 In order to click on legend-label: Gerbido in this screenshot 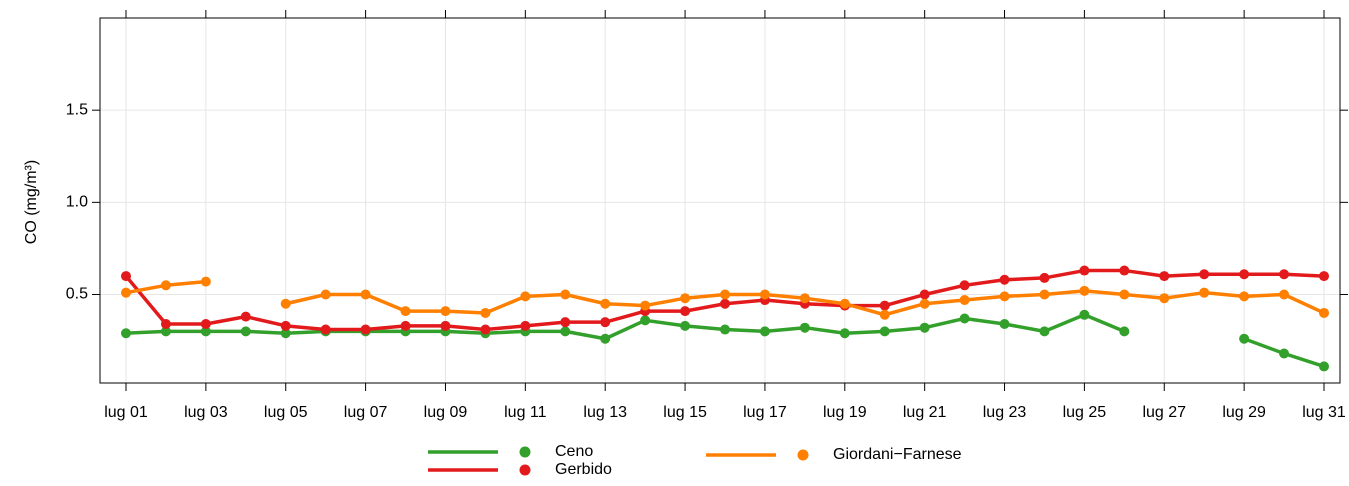, I will do `click(583, 469)`.